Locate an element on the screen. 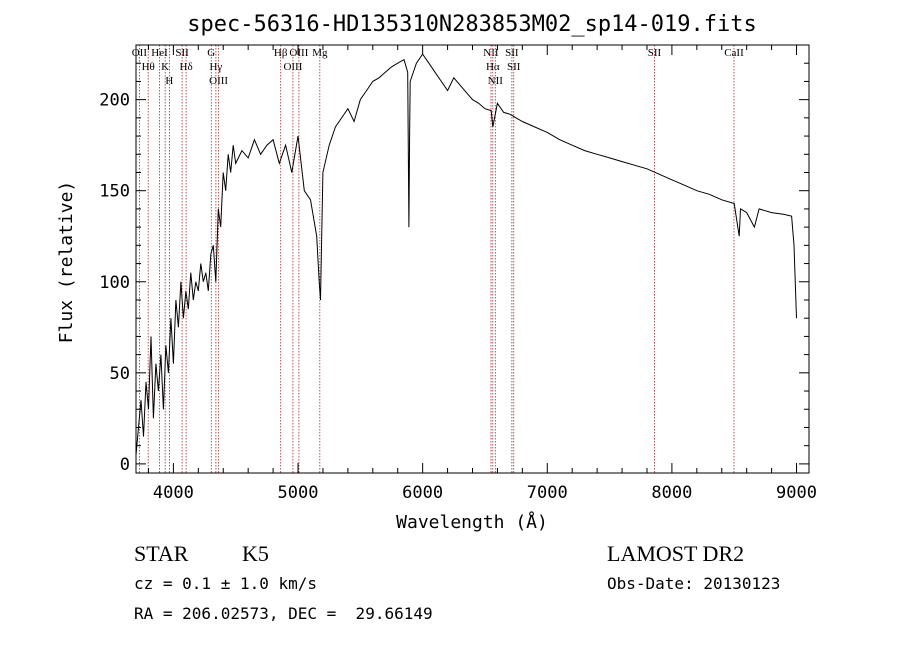 This screenshot has width=900, height=649. survey-name: LAMOST DR2 is located at coordinates (675, 553).